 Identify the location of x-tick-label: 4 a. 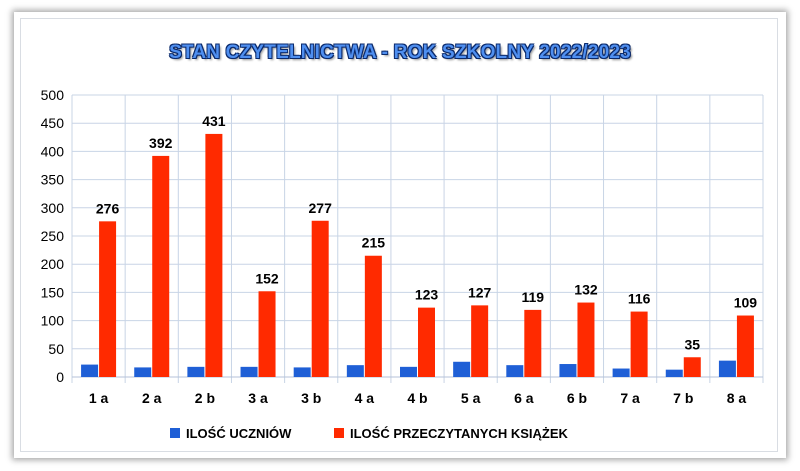
(365, 398).